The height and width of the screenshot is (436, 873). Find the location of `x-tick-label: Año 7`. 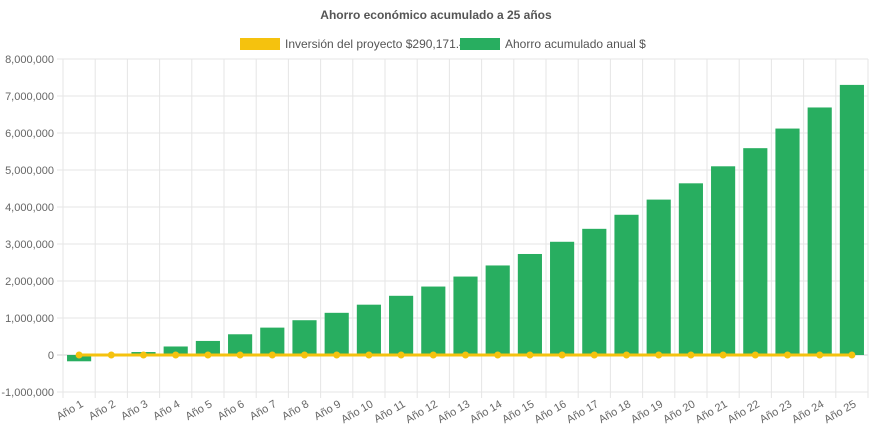

x-tick-label: Año 7 is located at coordinates (263, 410).